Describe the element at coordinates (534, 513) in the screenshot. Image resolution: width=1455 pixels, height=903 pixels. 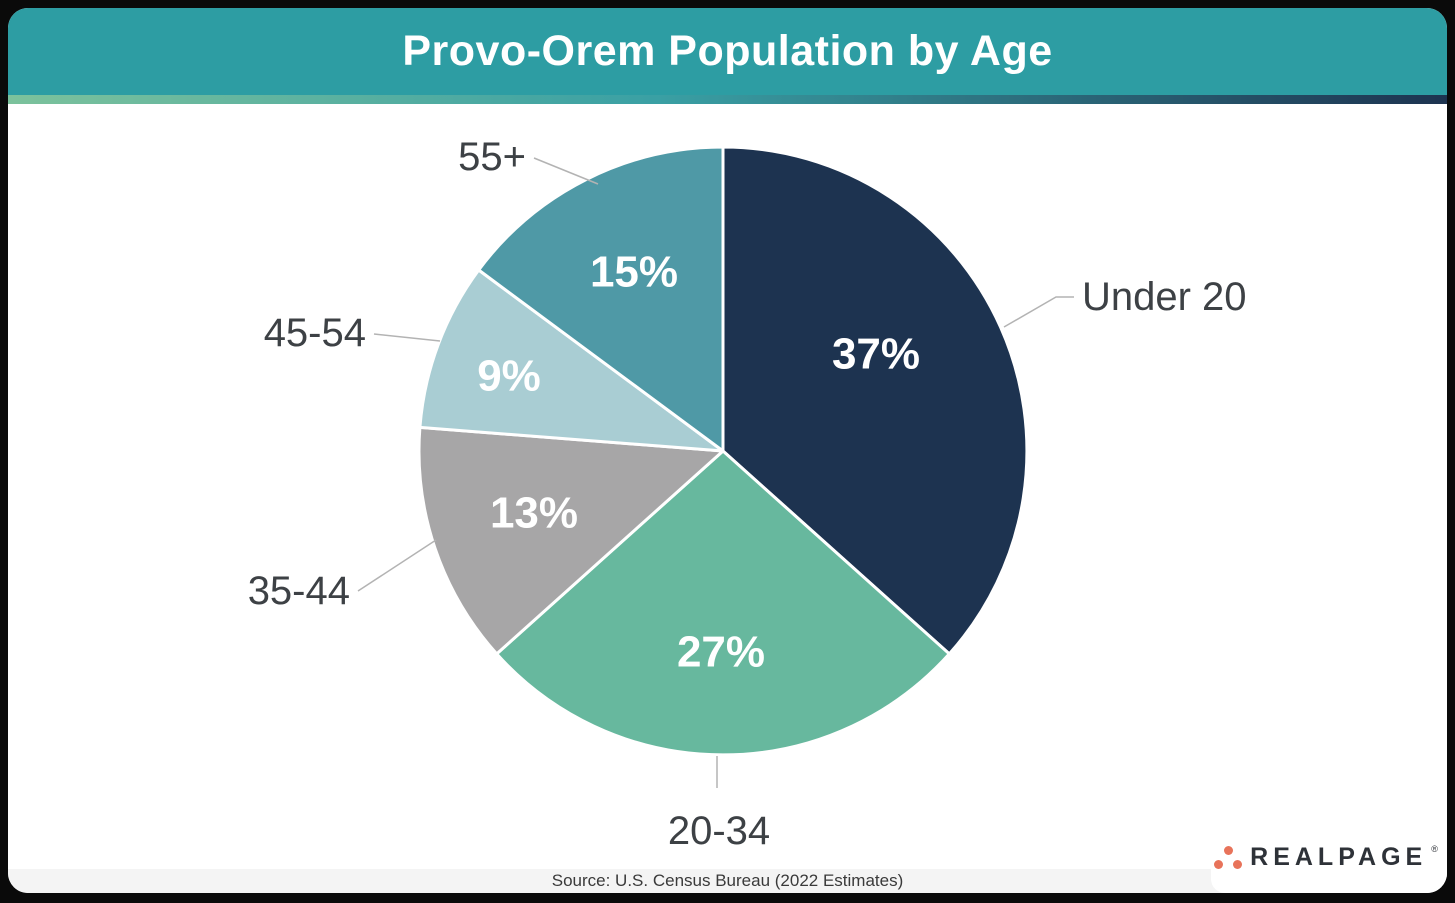
I see `slice-value-35-44: 13%` at that location.